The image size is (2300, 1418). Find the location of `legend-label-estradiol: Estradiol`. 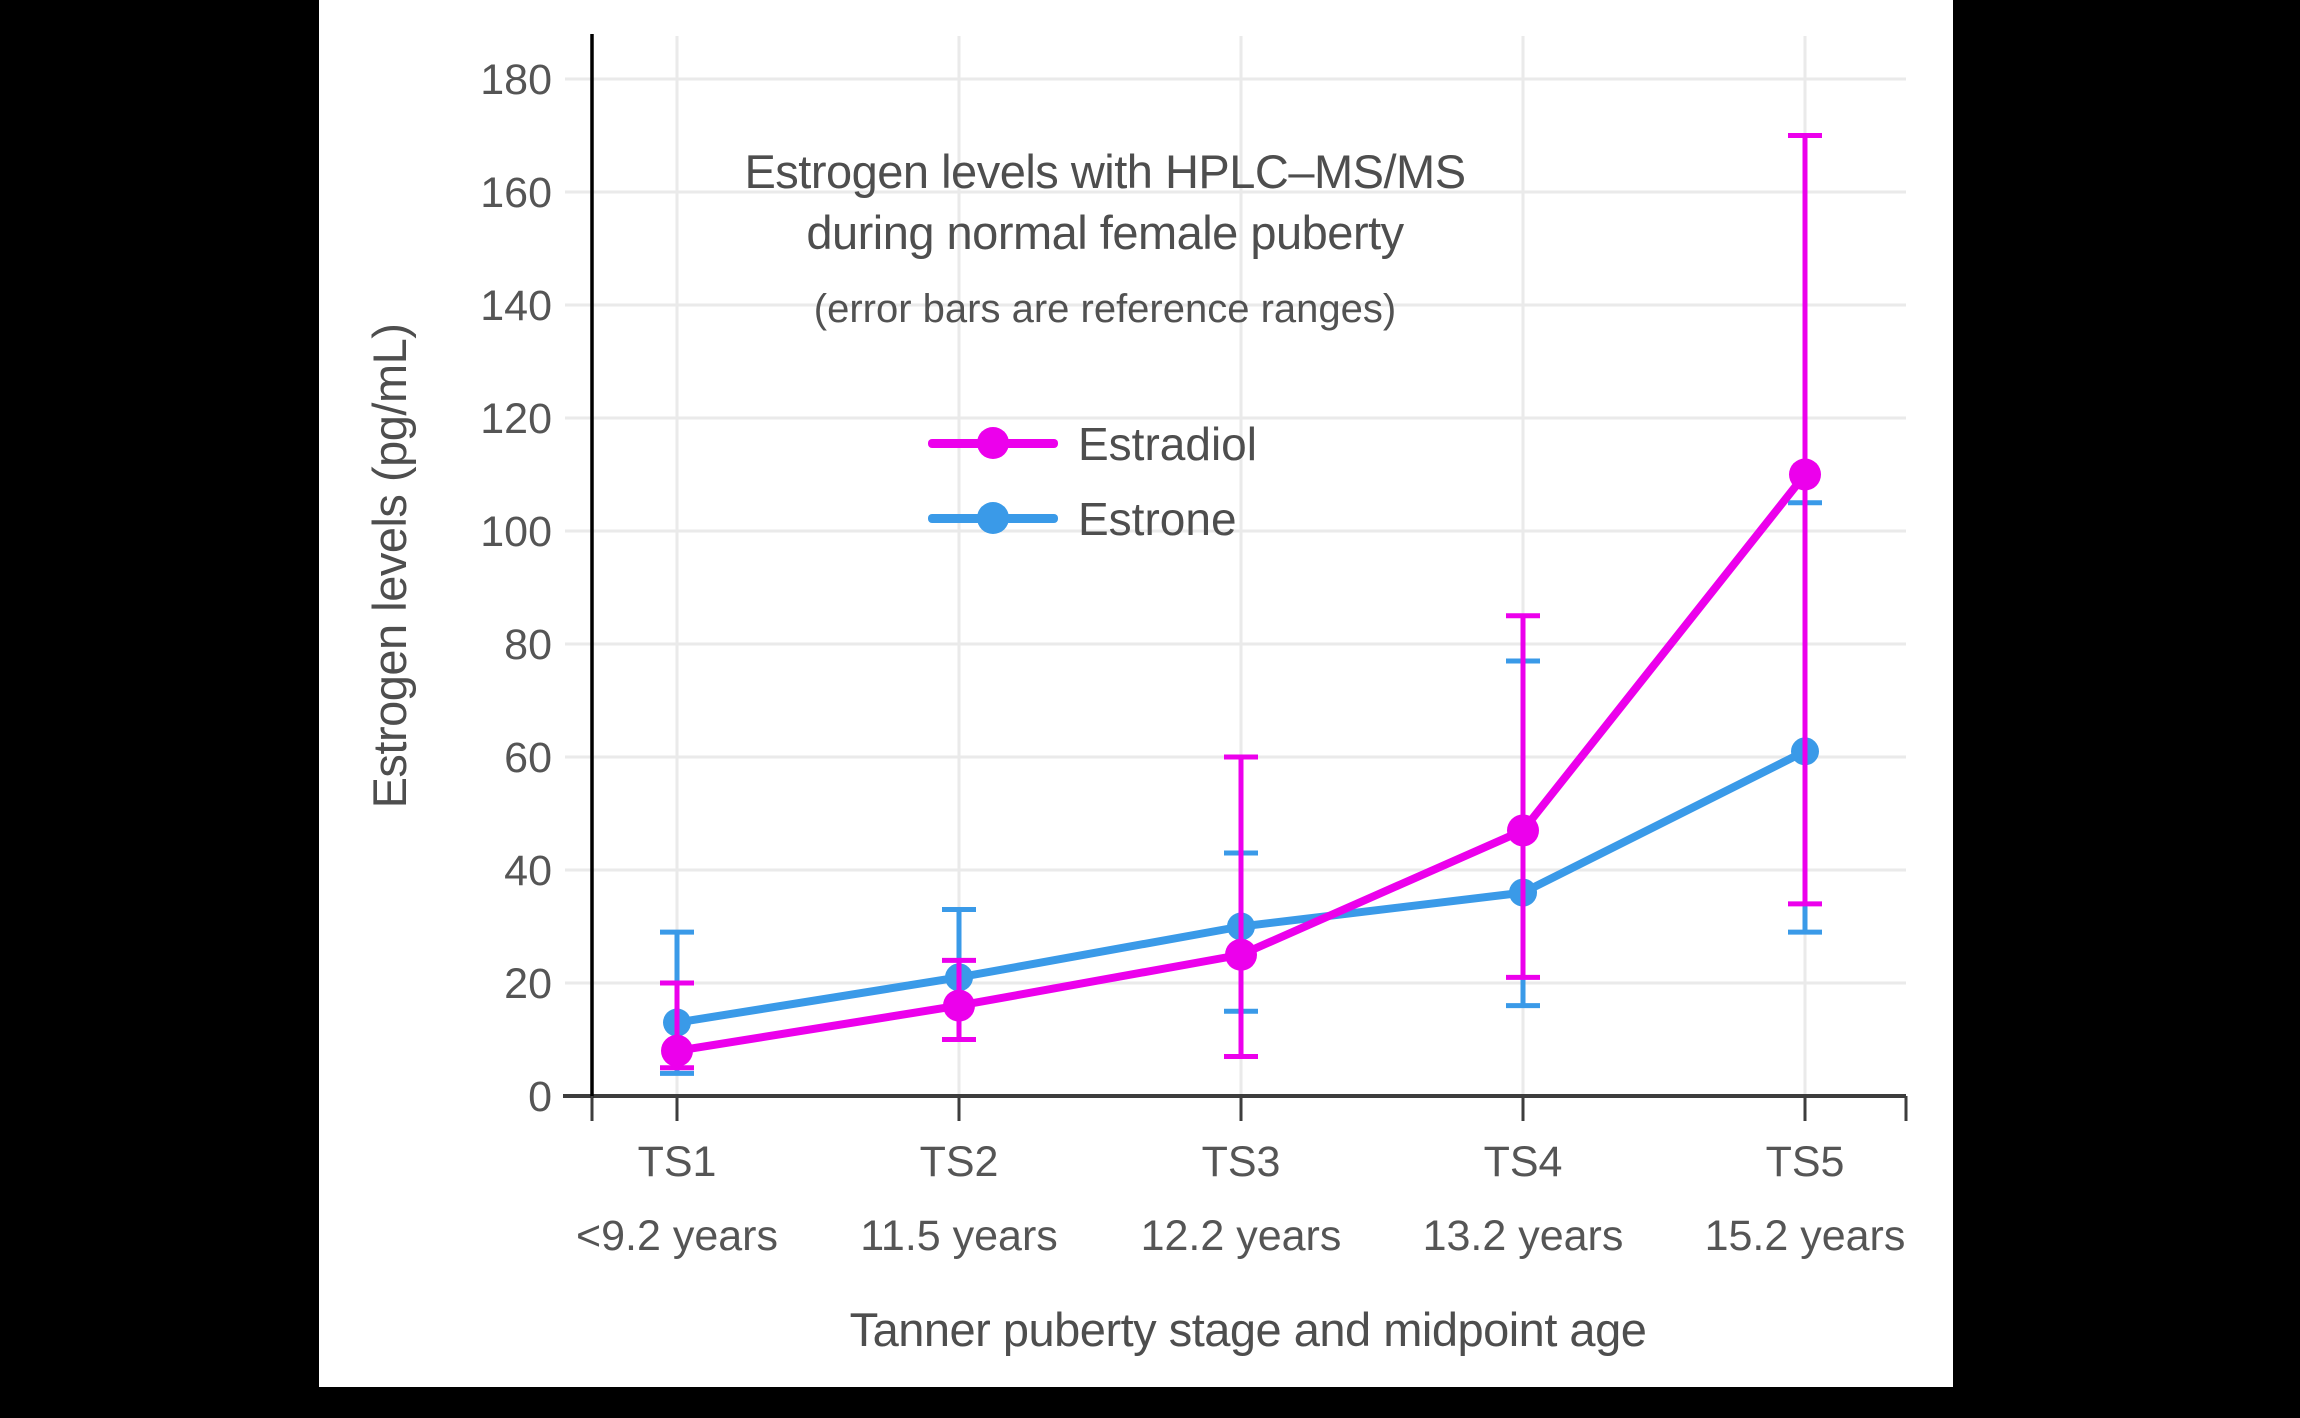

legend-label-estradiol: Estradiol is located at coordinates (1167, 444).